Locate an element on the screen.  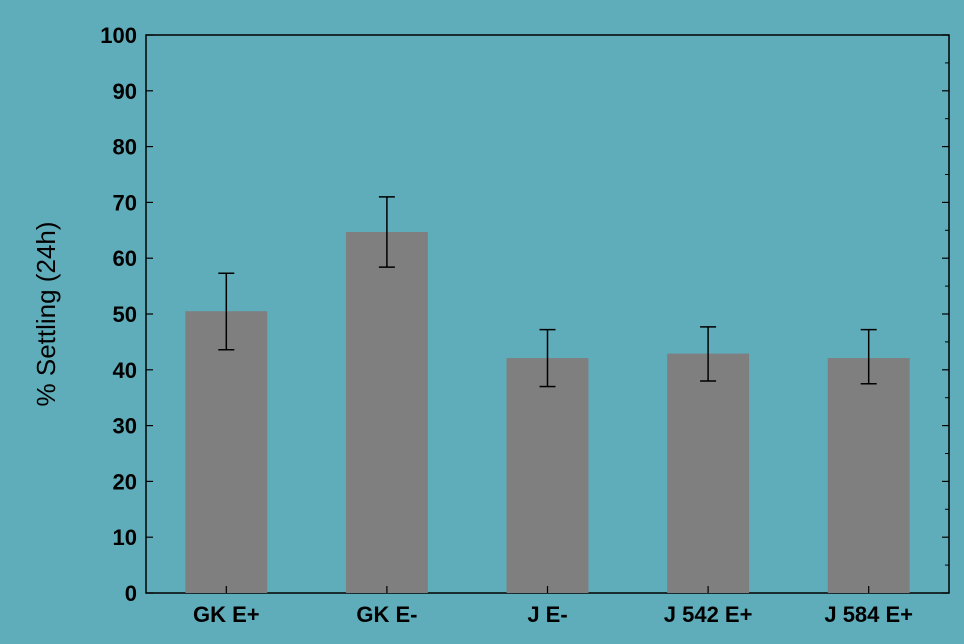
x-axis: GK E+ GK E- J E- J 542 E+ J 584 E+ is located at coordinates (553, 606).